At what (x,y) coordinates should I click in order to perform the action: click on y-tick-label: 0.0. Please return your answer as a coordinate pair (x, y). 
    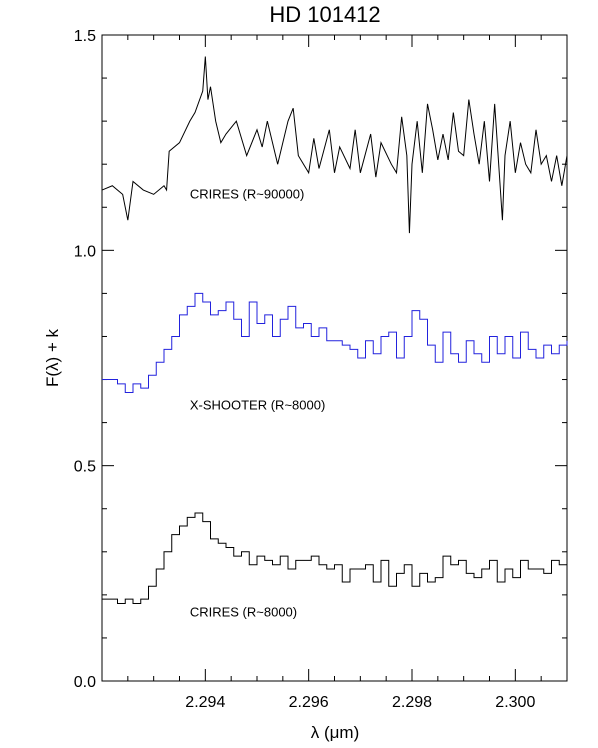
    Looking at the image, I should click on (85, 682).